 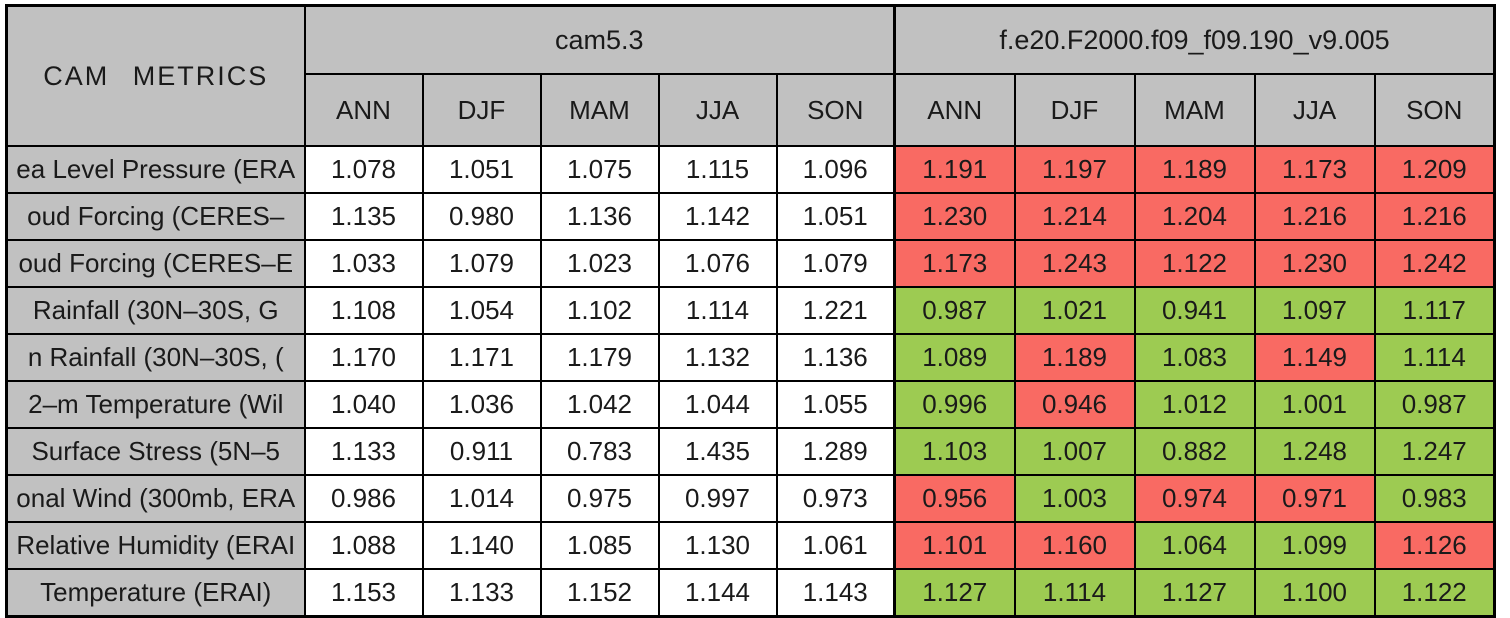 I want to click on test-value-cell: 0.941, so click(x=1194, y=310).